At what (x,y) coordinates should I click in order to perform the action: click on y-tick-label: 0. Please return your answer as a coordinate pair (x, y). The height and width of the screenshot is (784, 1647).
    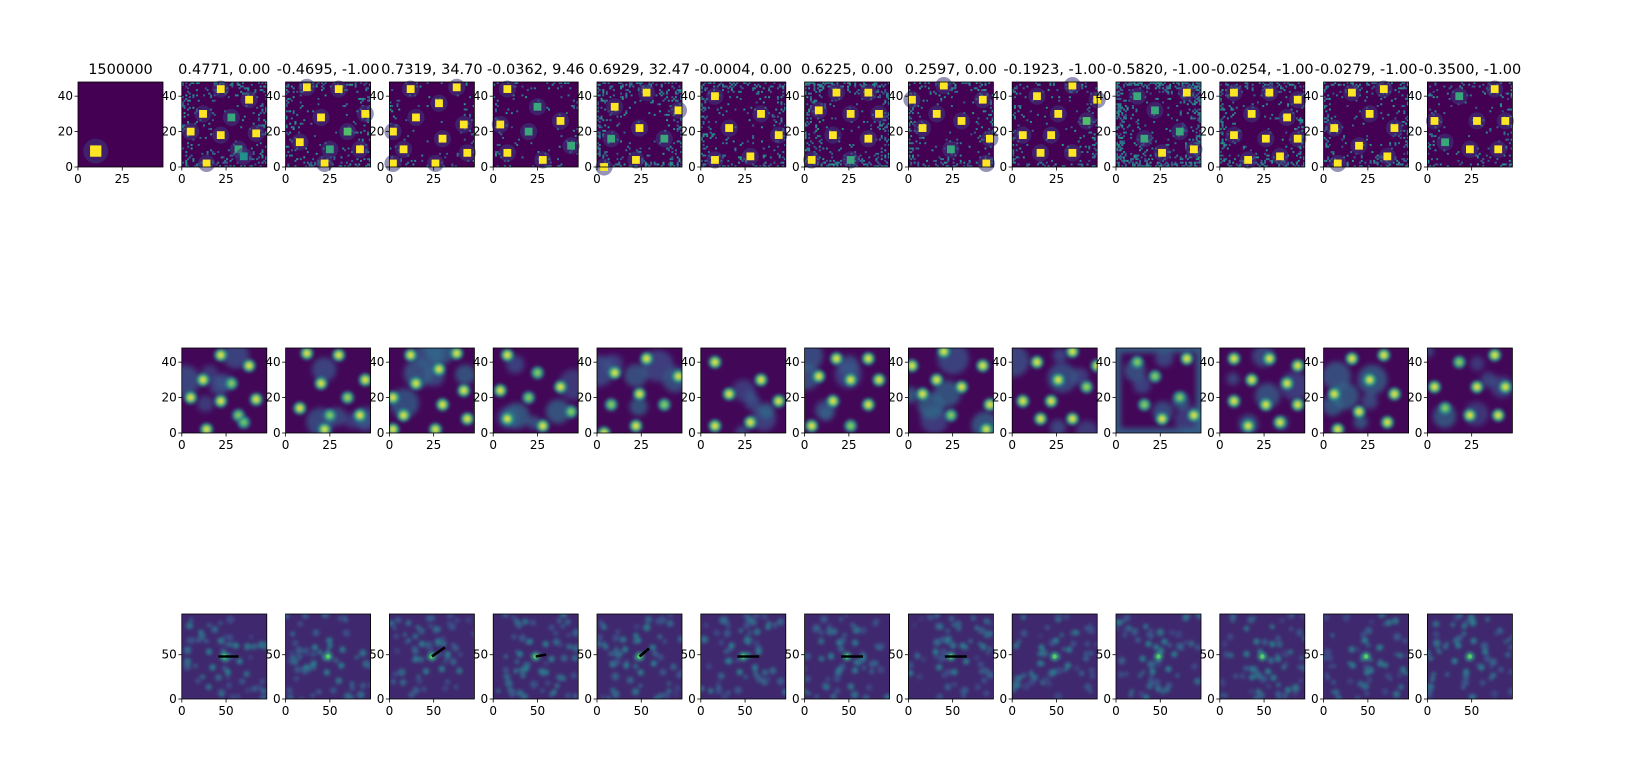
    Looking at the image, I should click on (692, 167).